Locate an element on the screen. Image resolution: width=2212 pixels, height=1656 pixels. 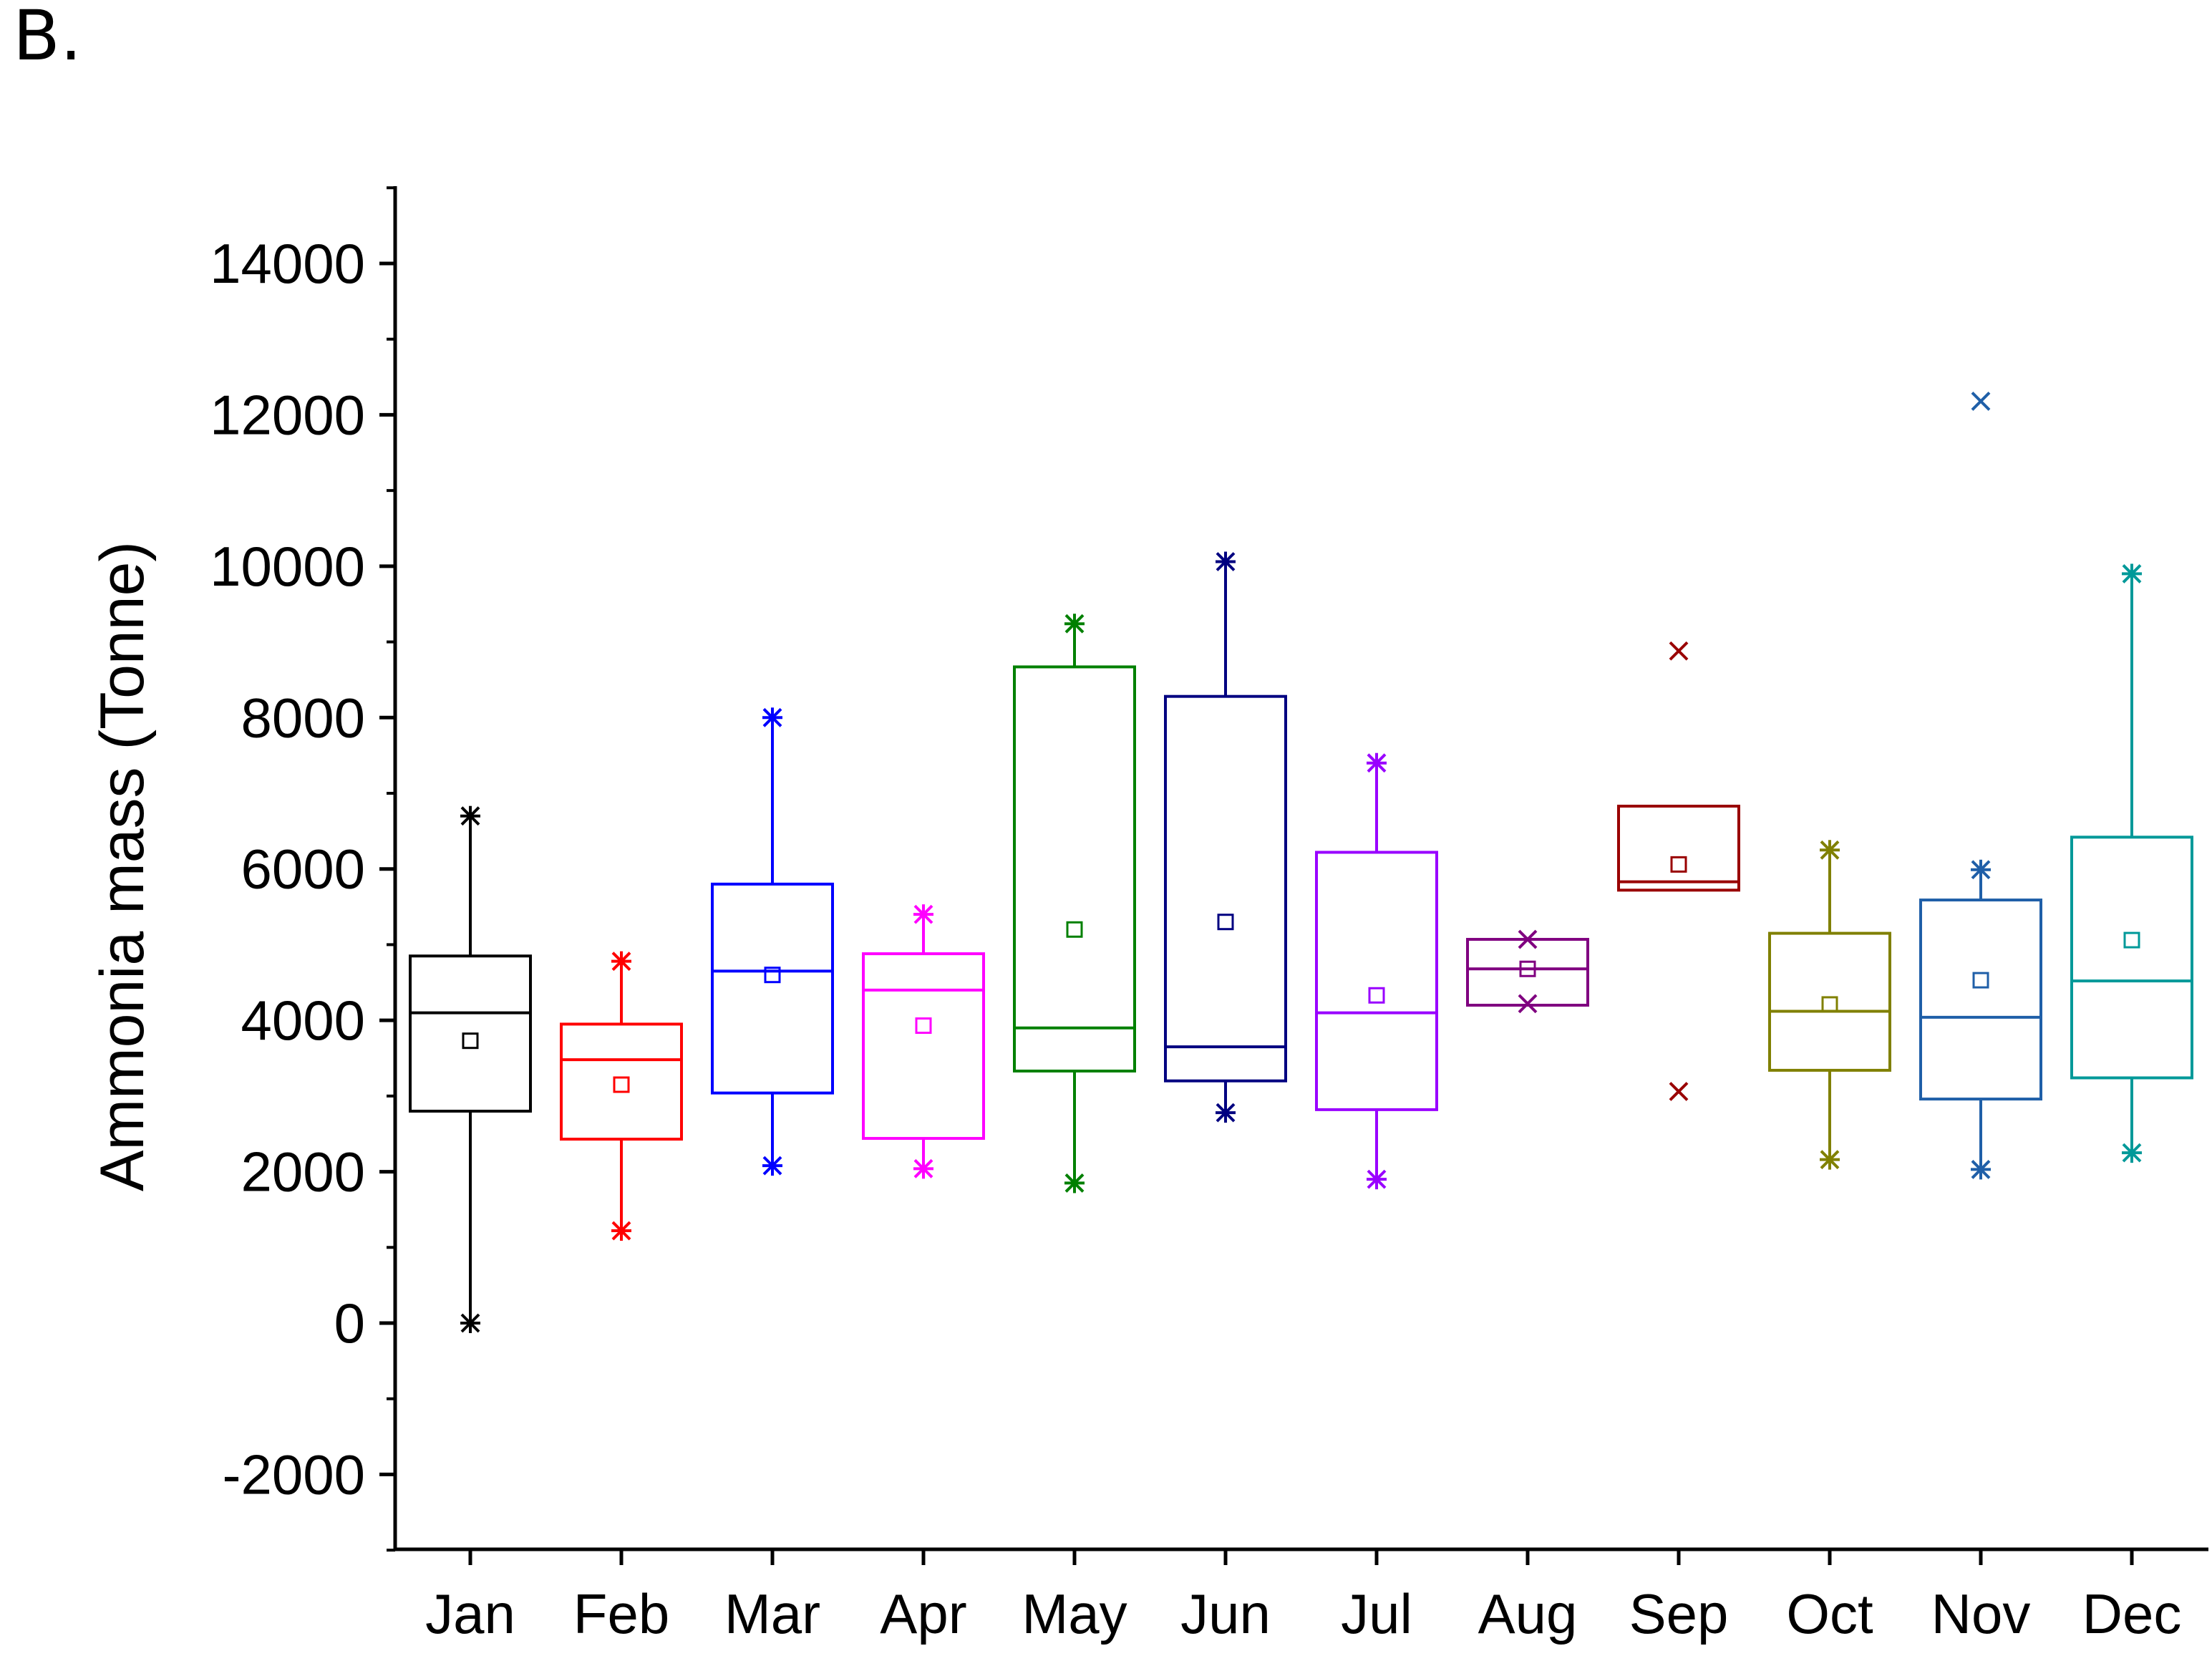
box-sep is located at coordinates (1679, 871).